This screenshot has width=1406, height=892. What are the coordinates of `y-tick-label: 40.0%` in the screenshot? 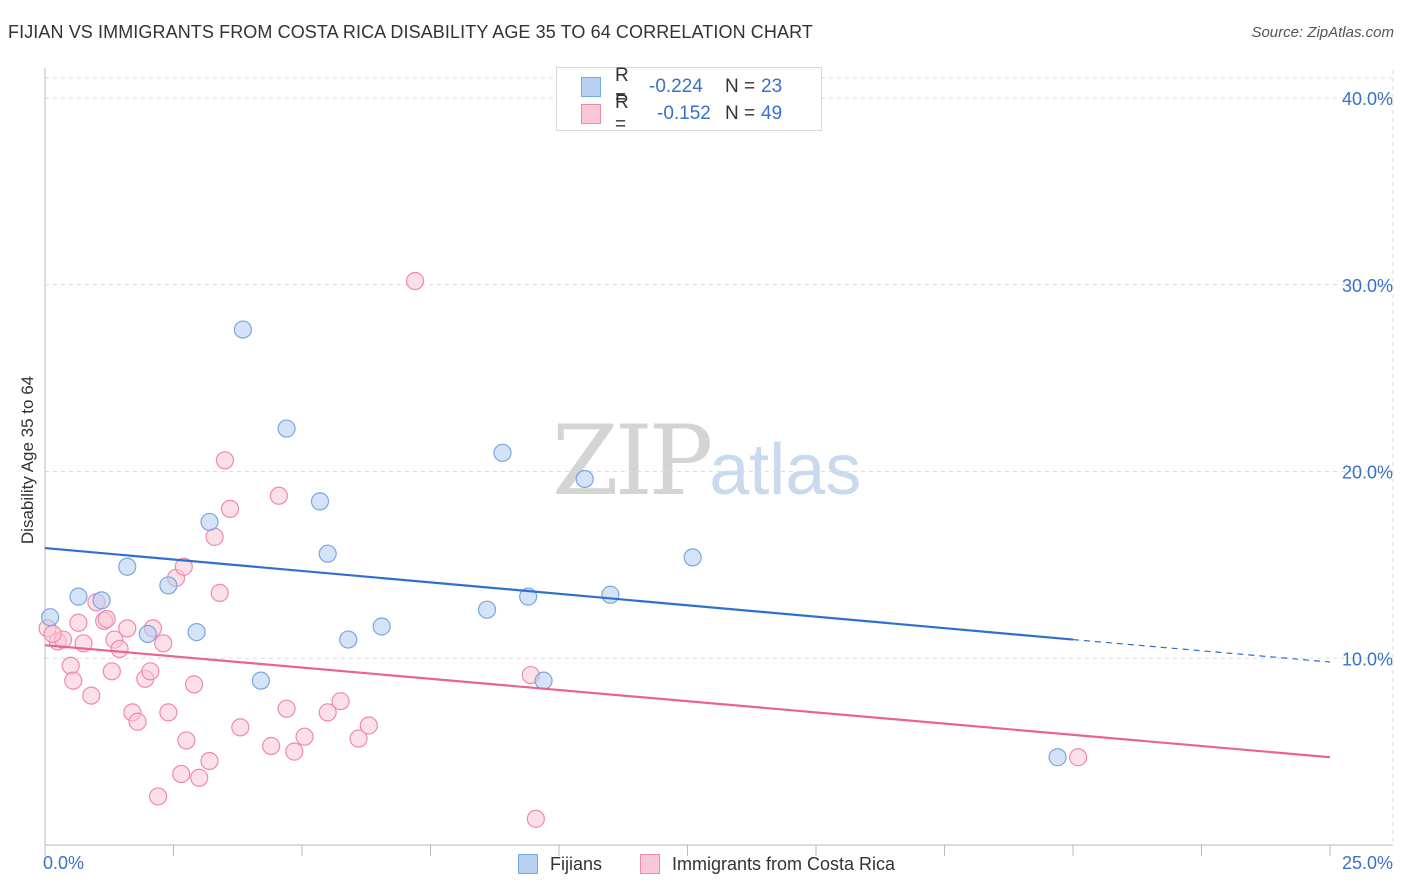 It's located at (1367, 99).